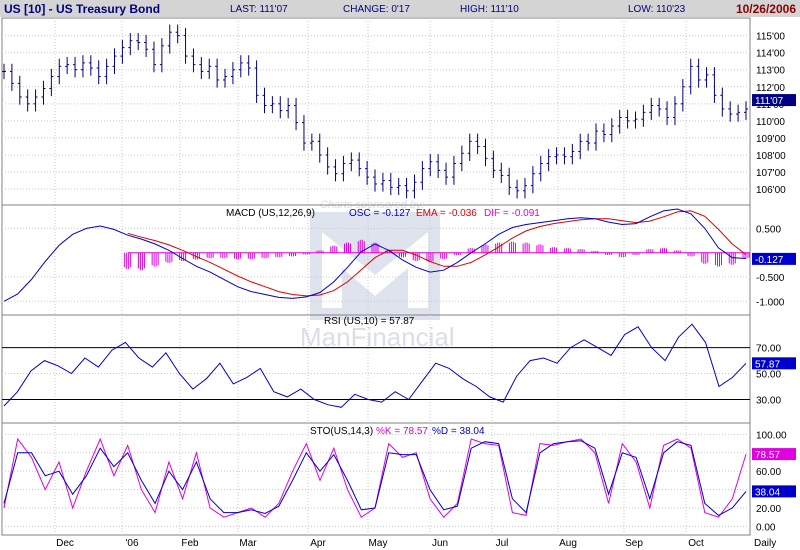 The height and width of the screenshot is (550, 800). I want to click on stochastic-tick-label: 0.00, so click(766, 527).